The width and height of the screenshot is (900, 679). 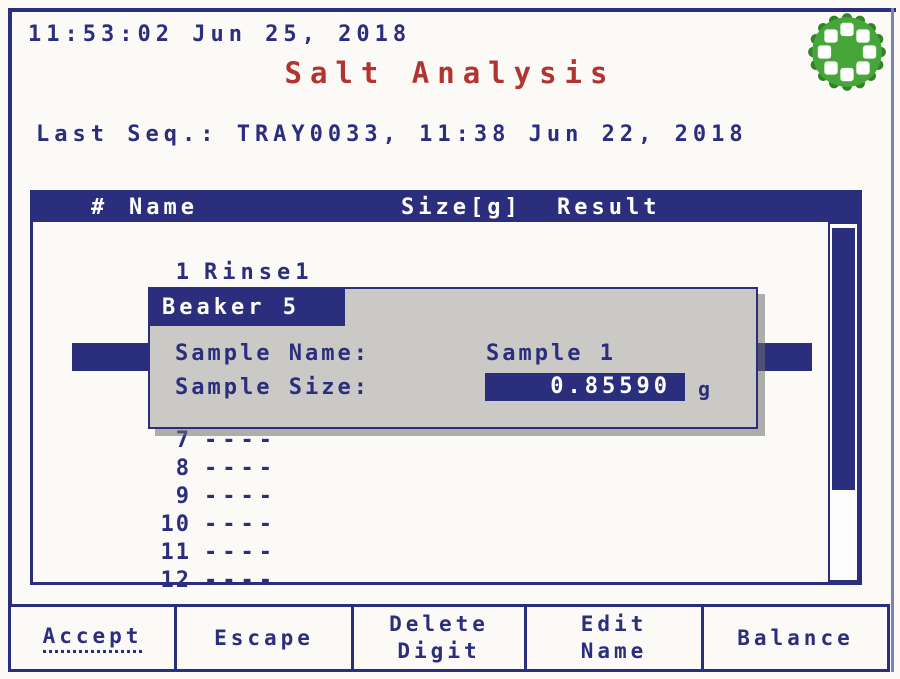 I want to click on delete-digit-button-label2: Digit, so click(x=439, y=651).